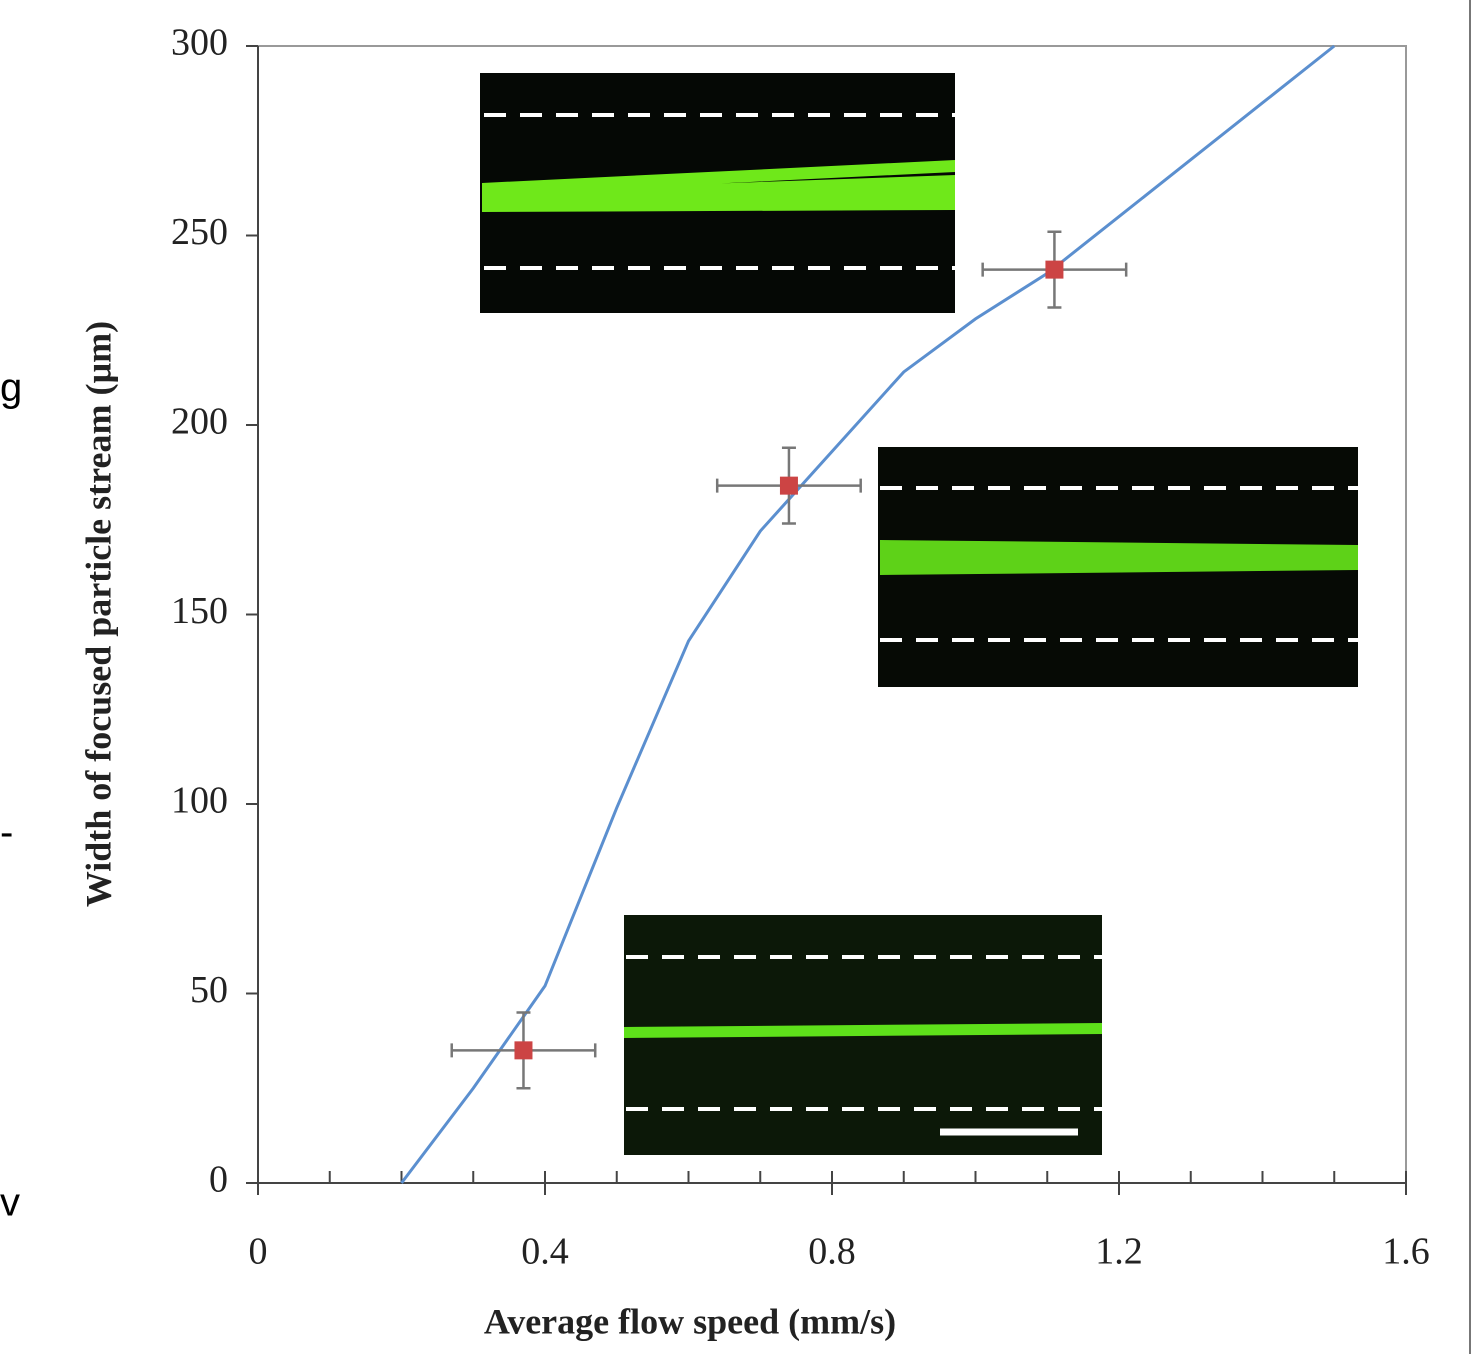 The height and width of the screenshot is (1354, 1476). What do you see at coordinates (199, 611) in the screenshot?
I see `y-tick-label: 150` at bounding box center [199, 611].